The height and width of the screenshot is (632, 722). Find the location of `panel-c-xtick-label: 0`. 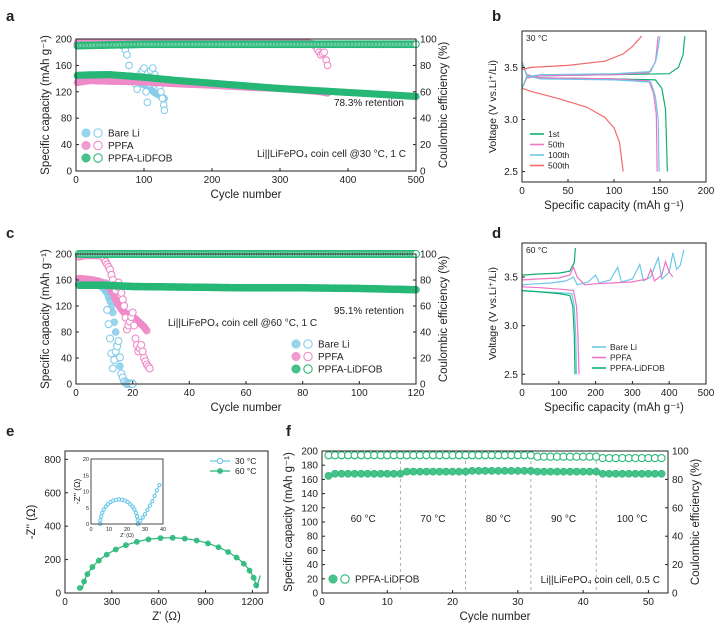

panel-c-xtick-label: 0 is located at coordinates (76, 393).